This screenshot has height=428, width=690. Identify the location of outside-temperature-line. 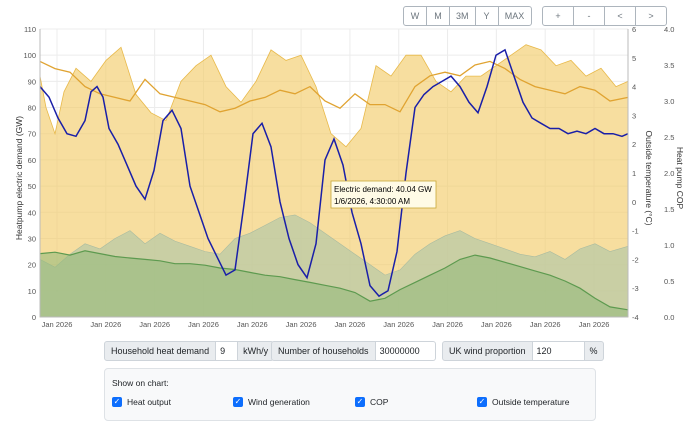
(334, 280).